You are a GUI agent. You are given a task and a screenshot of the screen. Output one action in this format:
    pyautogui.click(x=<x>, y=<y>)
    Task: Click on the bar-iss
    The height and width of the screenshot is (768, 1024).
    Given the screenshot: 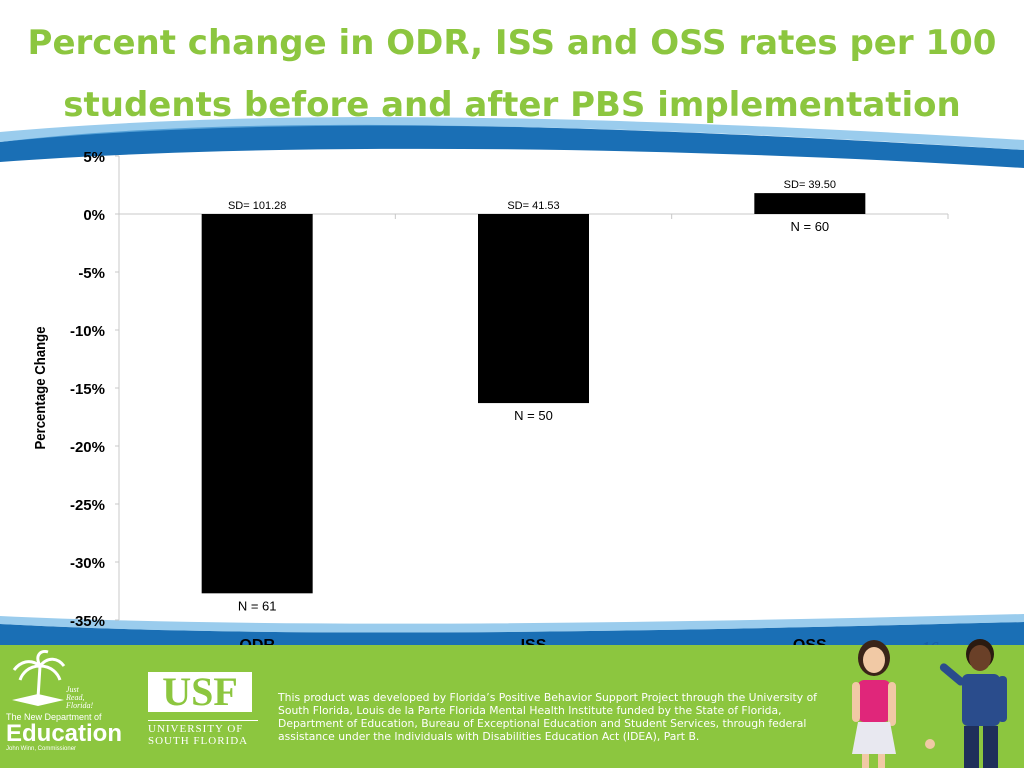 What is the action you would take?
    pyautogui.click(x=533, y=309)
    